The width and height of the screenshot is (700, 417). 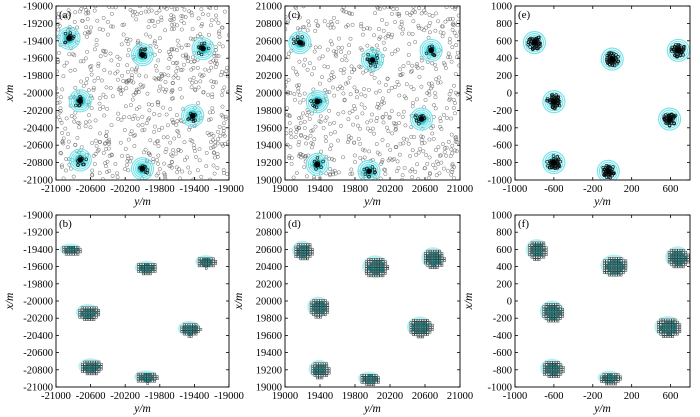 I want to click on y-axis-label: x/m, so click(x=239, y=94).